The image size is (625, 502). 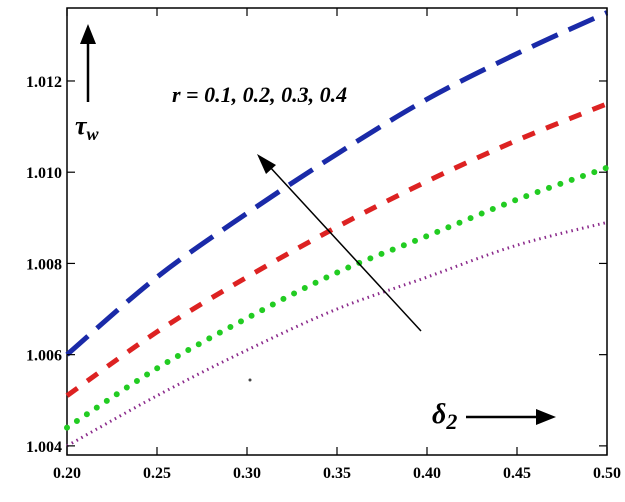 What do you see at coordinates (250, 380) in the screenshot?
I see `stray-dot` at bounding box center [250, 380].